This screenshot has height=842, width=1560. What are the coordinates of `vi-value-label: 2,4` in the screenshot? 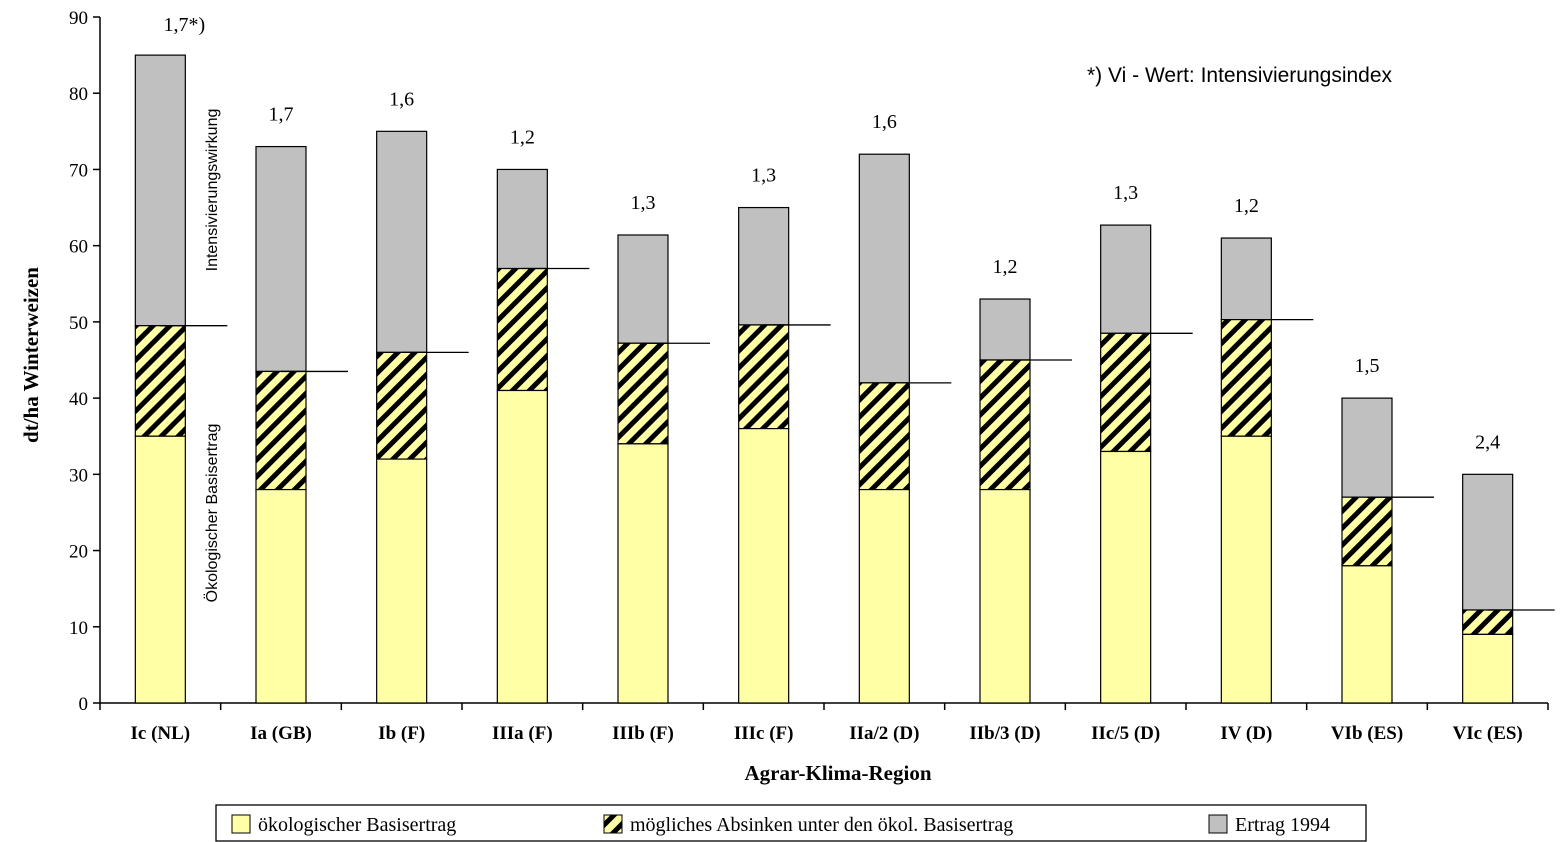 It's located at (1487, 442).